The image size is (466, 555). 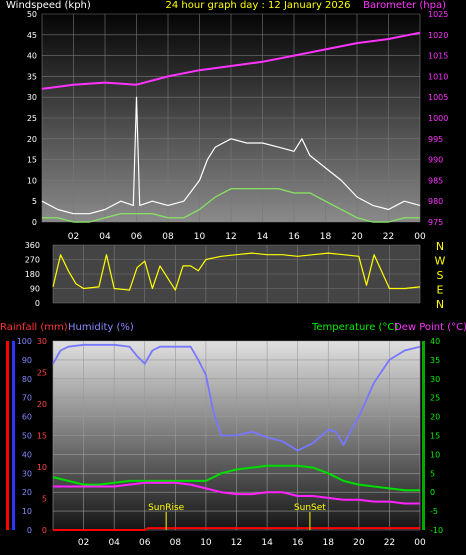 I want to click on barometer-tick-label: 990, so click(x=435, y=160).